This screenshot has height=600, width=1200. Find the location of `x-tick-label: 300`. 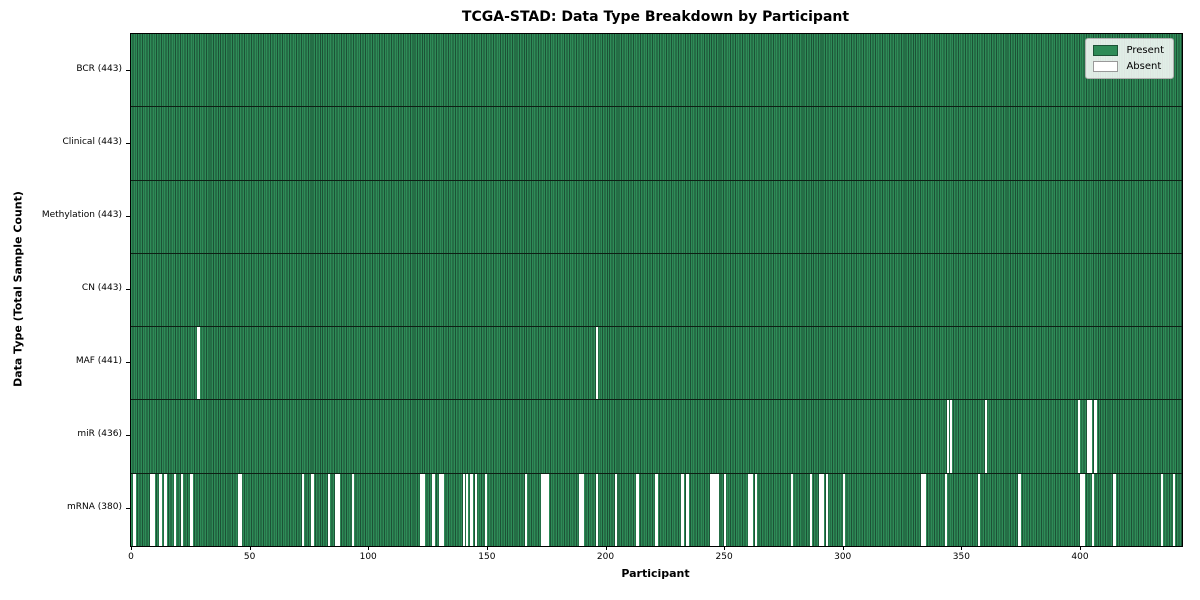

x-tick-label: 300 is located at coordinates (843, 557).